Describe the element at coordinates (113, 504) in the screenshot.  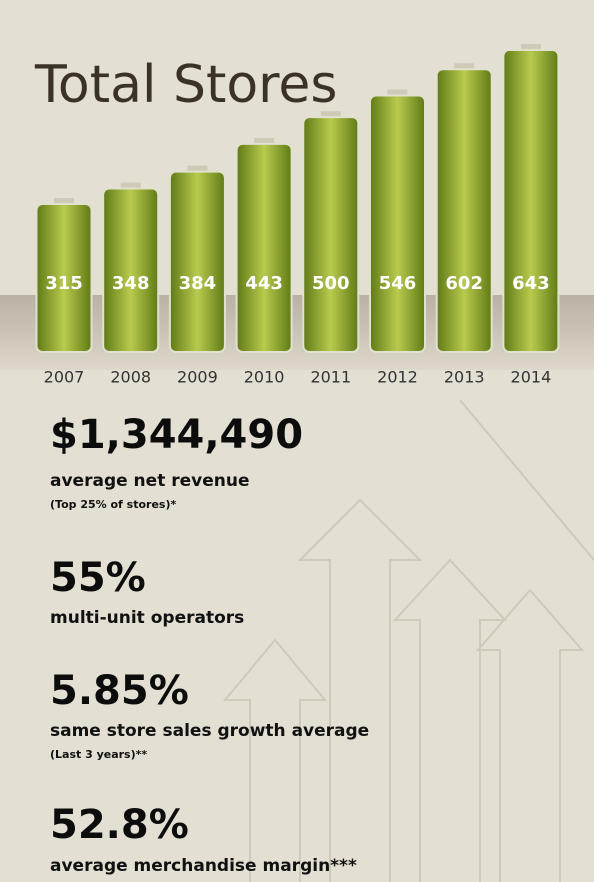
I see `stat-note: (Top 25% of stores)*` at that location.